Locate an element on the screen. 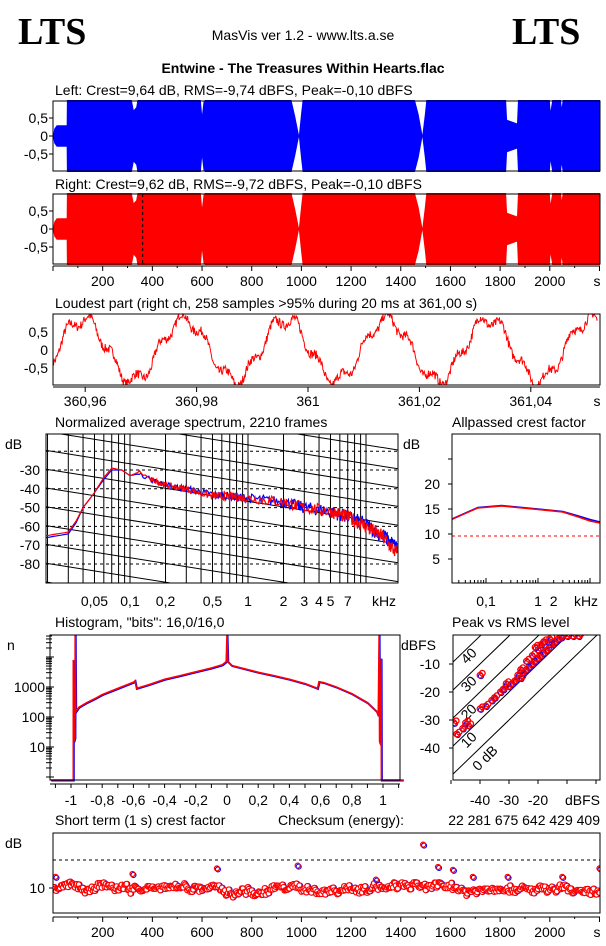 This screenshot has height=946, width=606. loudest-xtick-label: 361 is located at coordinates (308, 401).